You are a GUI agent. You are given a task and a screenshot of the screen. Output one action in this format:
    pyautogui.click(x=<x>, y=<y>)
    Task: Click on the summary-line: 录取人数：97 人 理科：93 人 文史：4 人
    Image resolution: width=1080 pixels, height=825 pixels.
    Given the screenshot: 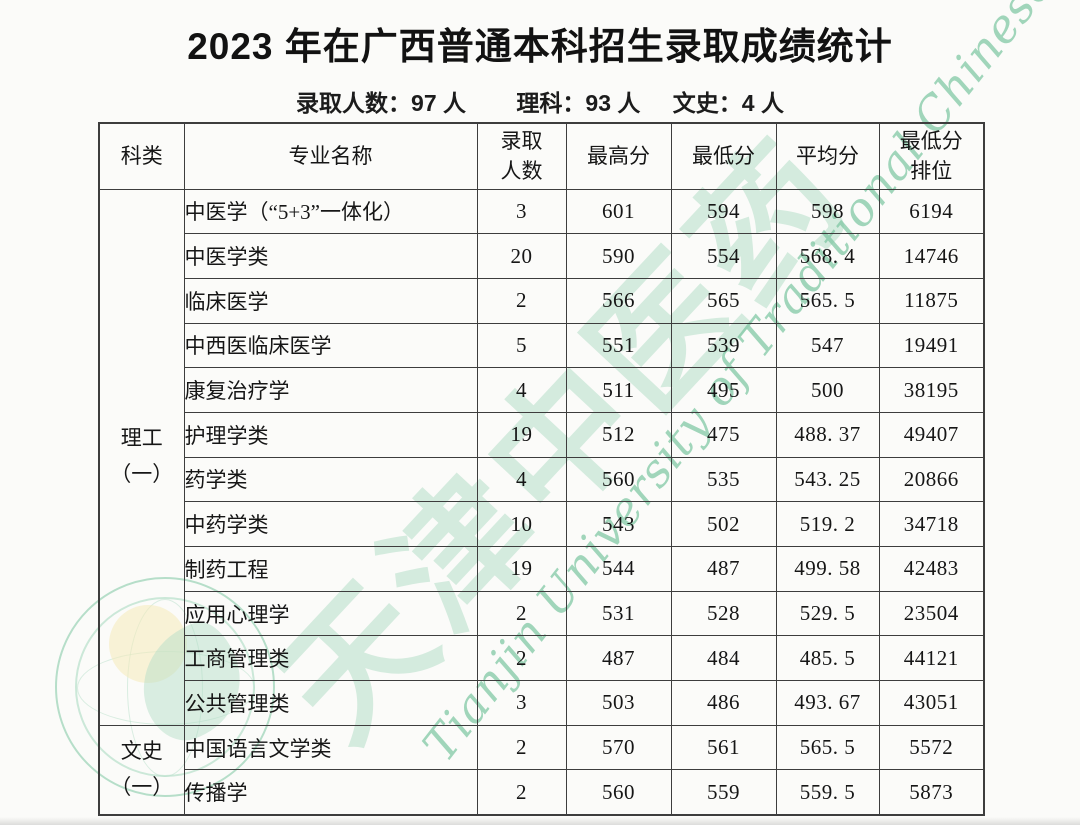 What is the action you would take?
    pyautogui.click(x=540, y=101)
    